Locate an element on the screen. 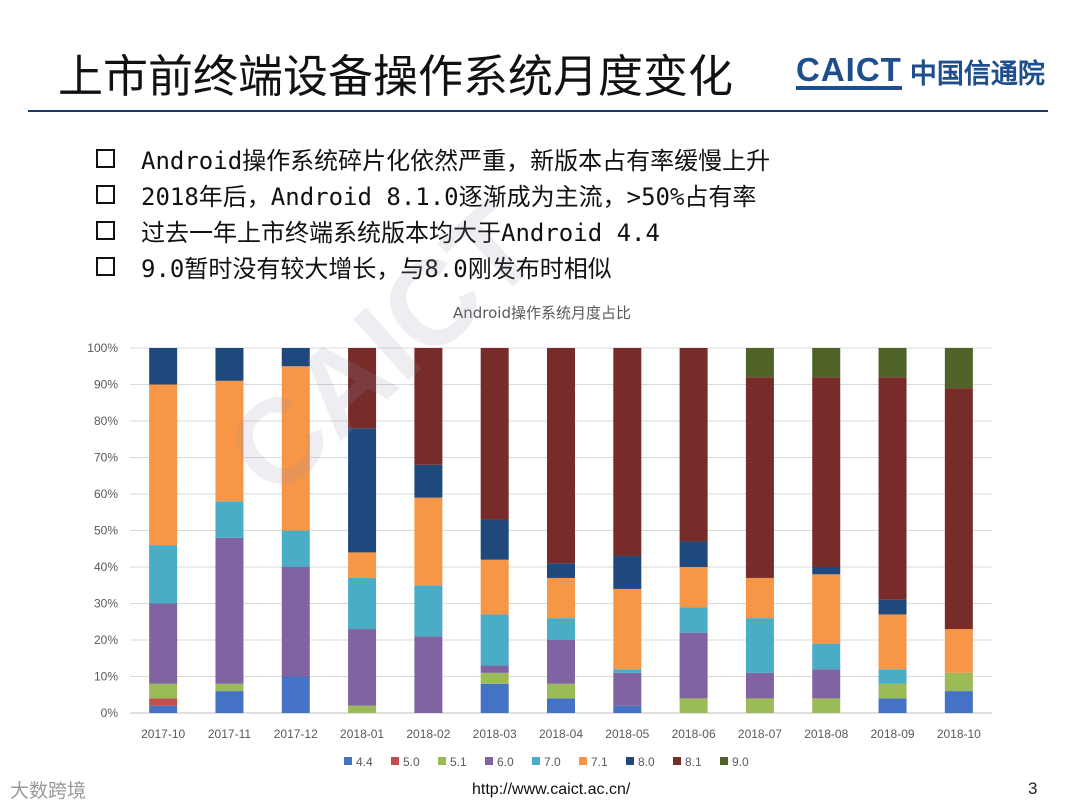 This screenshot has height=810, width=1080. x-tick-label: 2018-09 is located at coordinates (893, 734).